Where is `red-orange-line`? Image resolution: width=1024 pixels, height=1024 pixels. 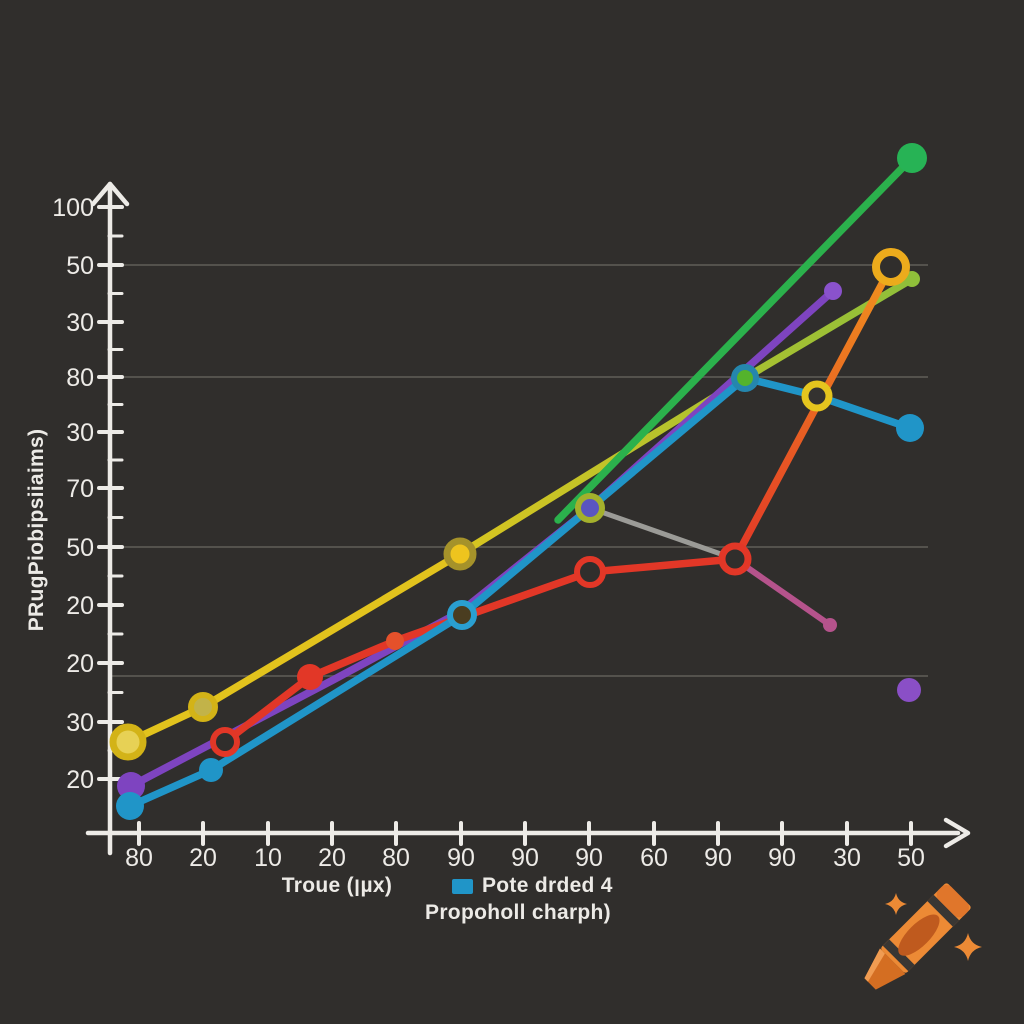
red-orange-line is located at coordinates (813, 413).